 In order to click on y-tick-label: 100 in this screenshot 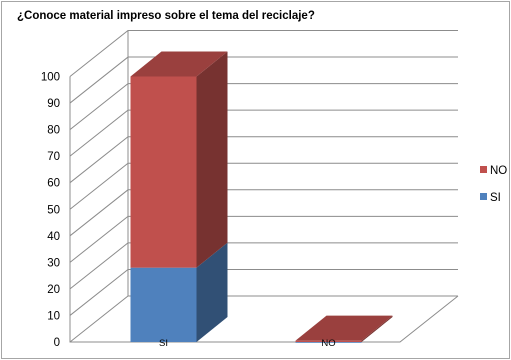, I will do `click(50, 78)`.